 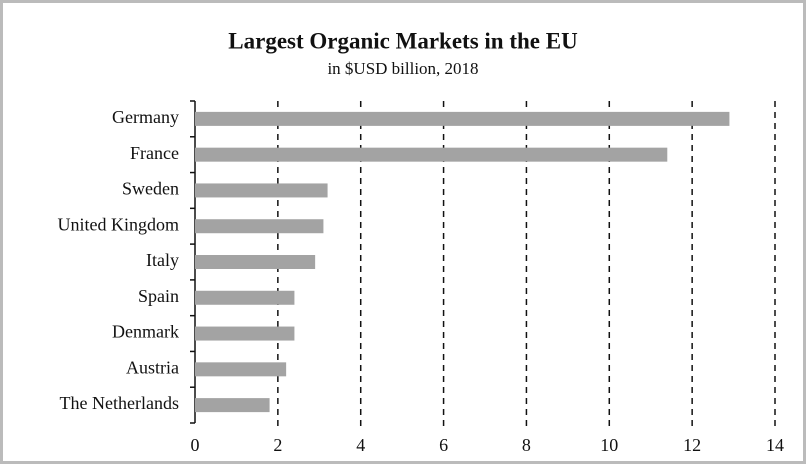 What do you see at coordinates (403, 40) in the screenshot?
I see `chart-title: Largest Organic Markets in the EU` at bounding box center [403, 40].